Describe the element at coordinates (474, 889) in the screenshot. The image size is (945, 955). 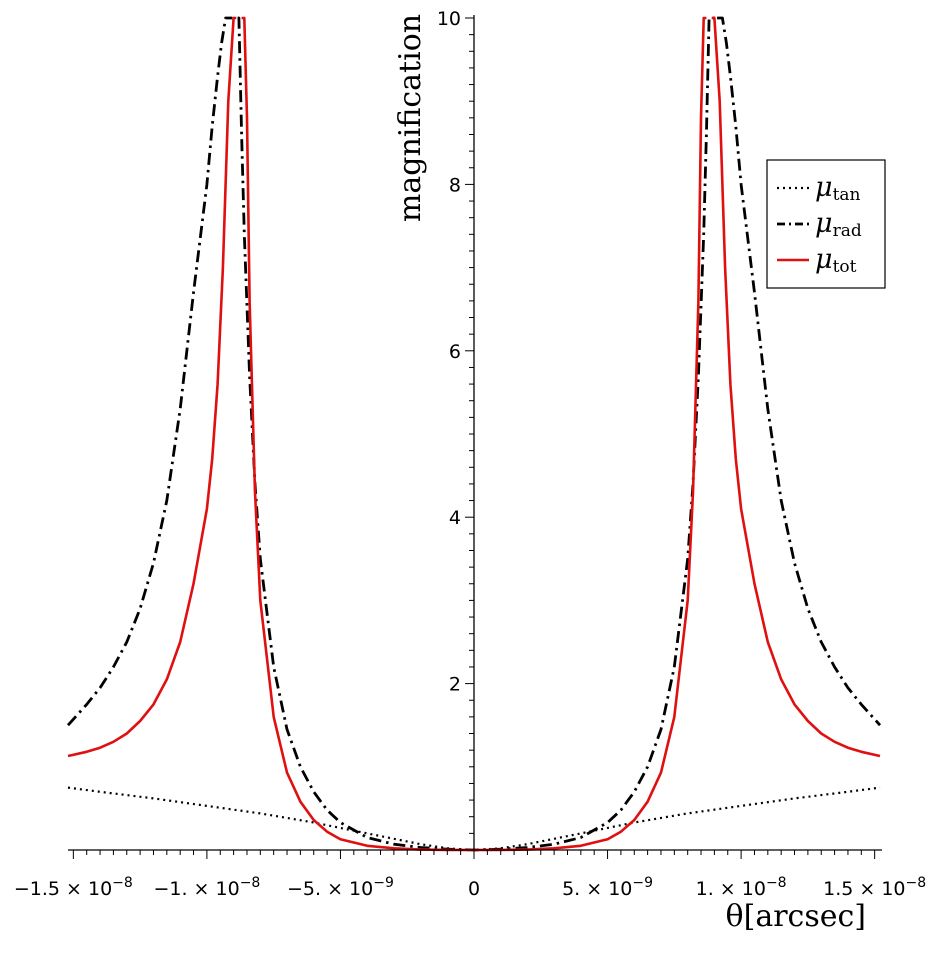
I see `x-tick-label: 0` at that location.